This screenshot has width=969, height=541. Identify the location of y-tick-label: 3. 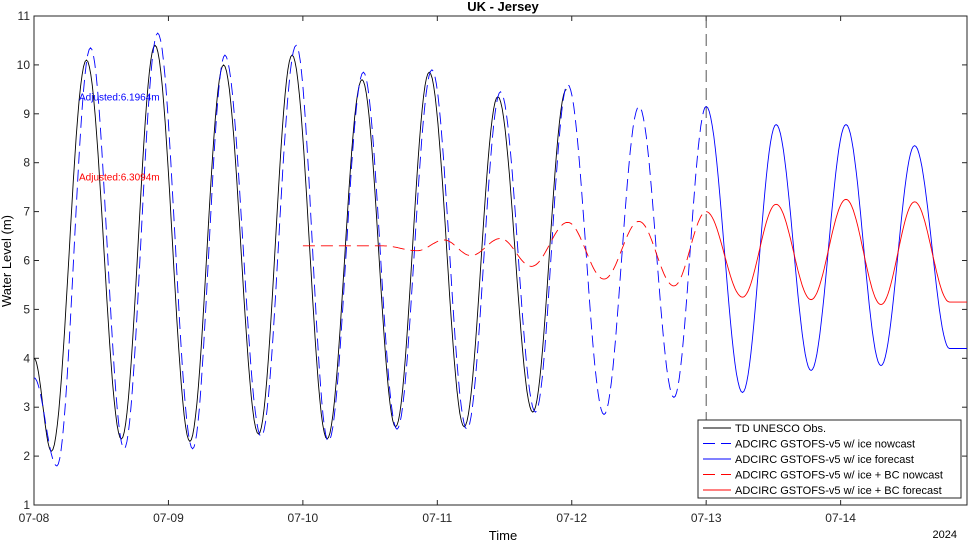
(26, 407).